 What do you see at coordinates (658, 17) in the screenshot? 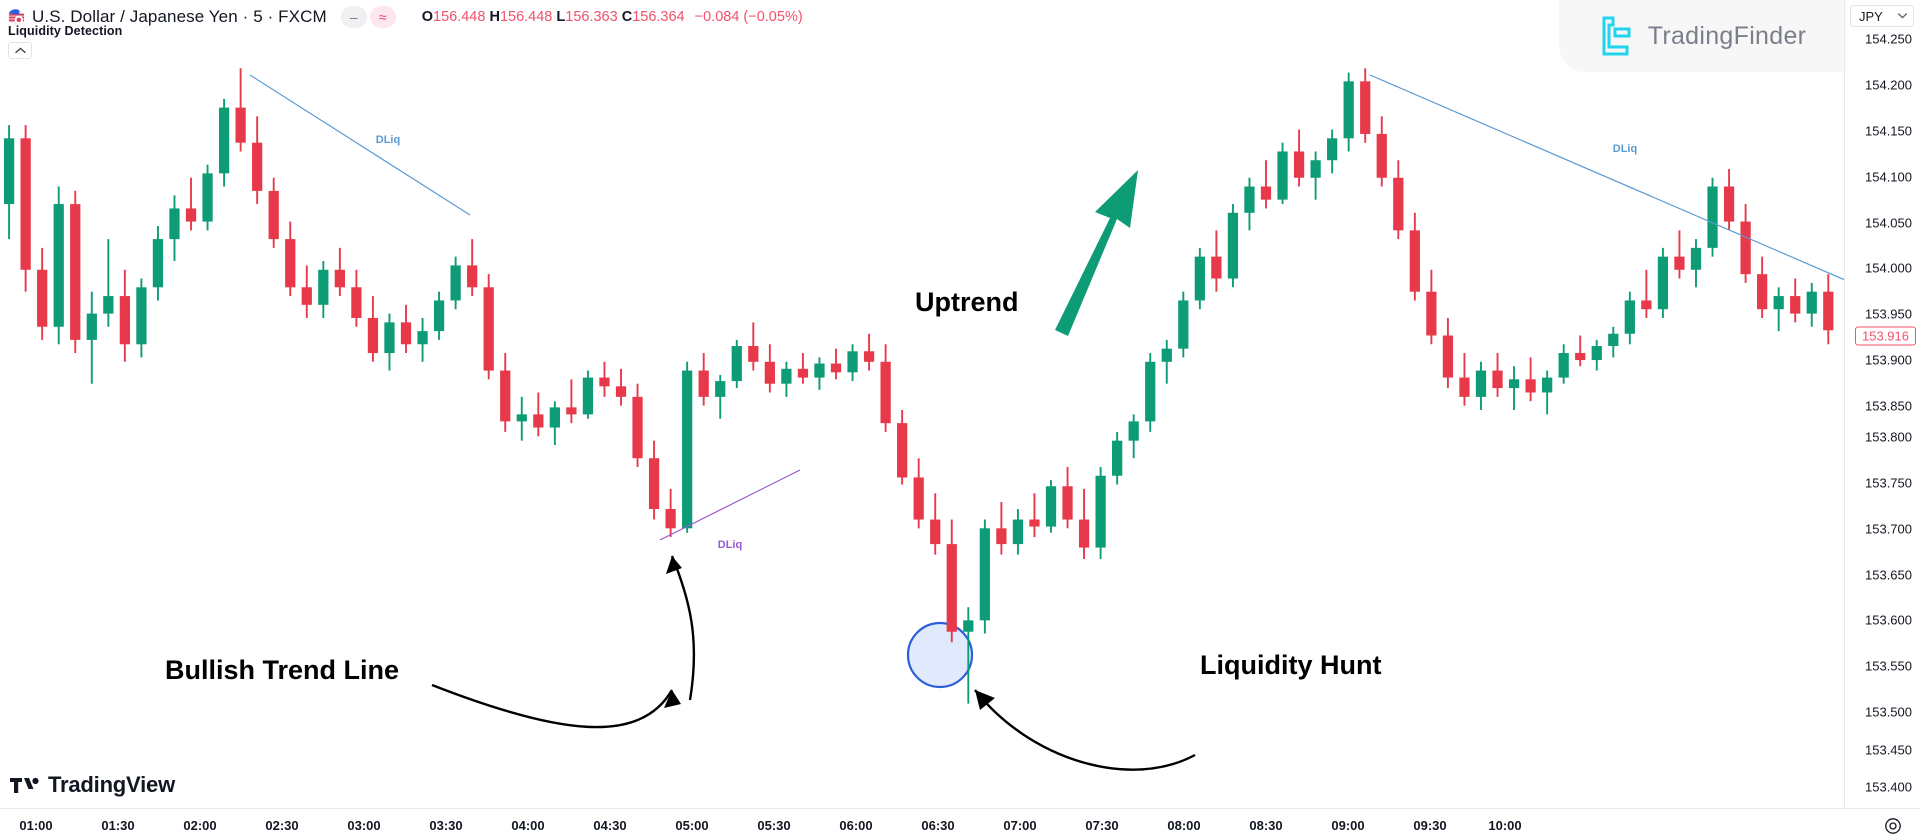
I see `ohlc-c-value: 156.364` at bounding box center [658, 17].